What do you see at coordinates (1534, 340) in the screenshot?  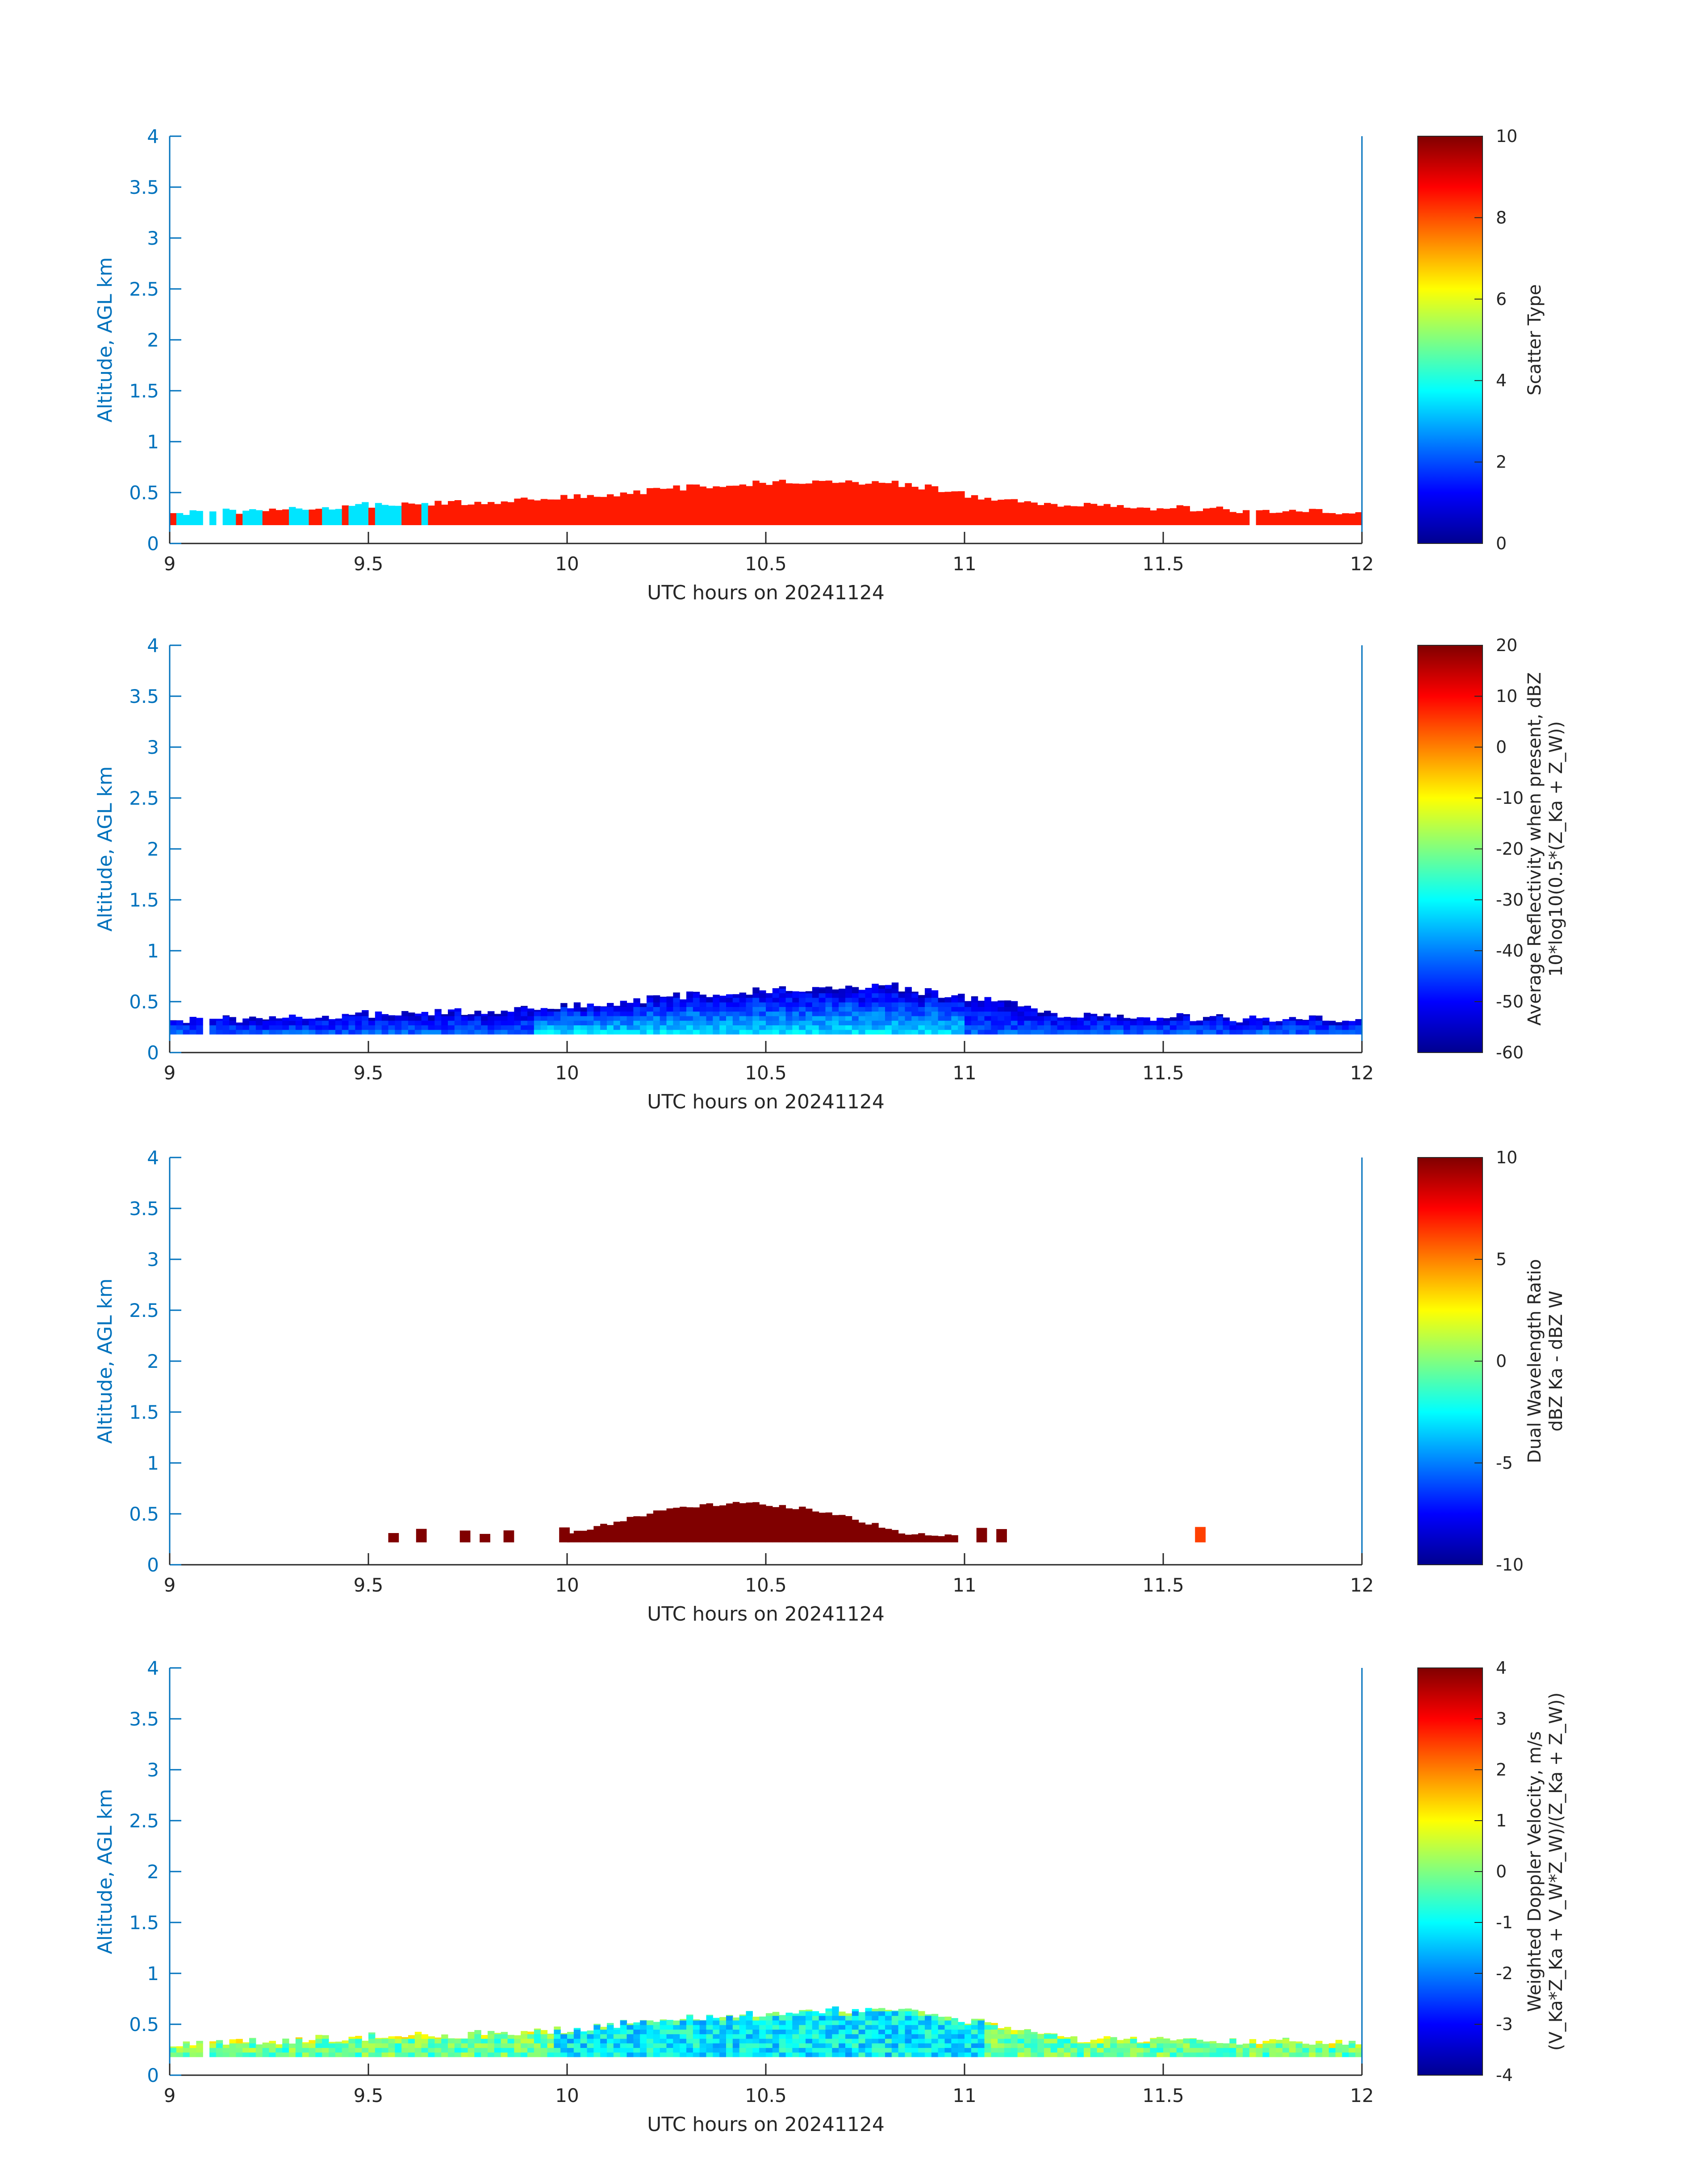 I see `colorbar-label: Scatter Type` at bounding box center [1534, 340].